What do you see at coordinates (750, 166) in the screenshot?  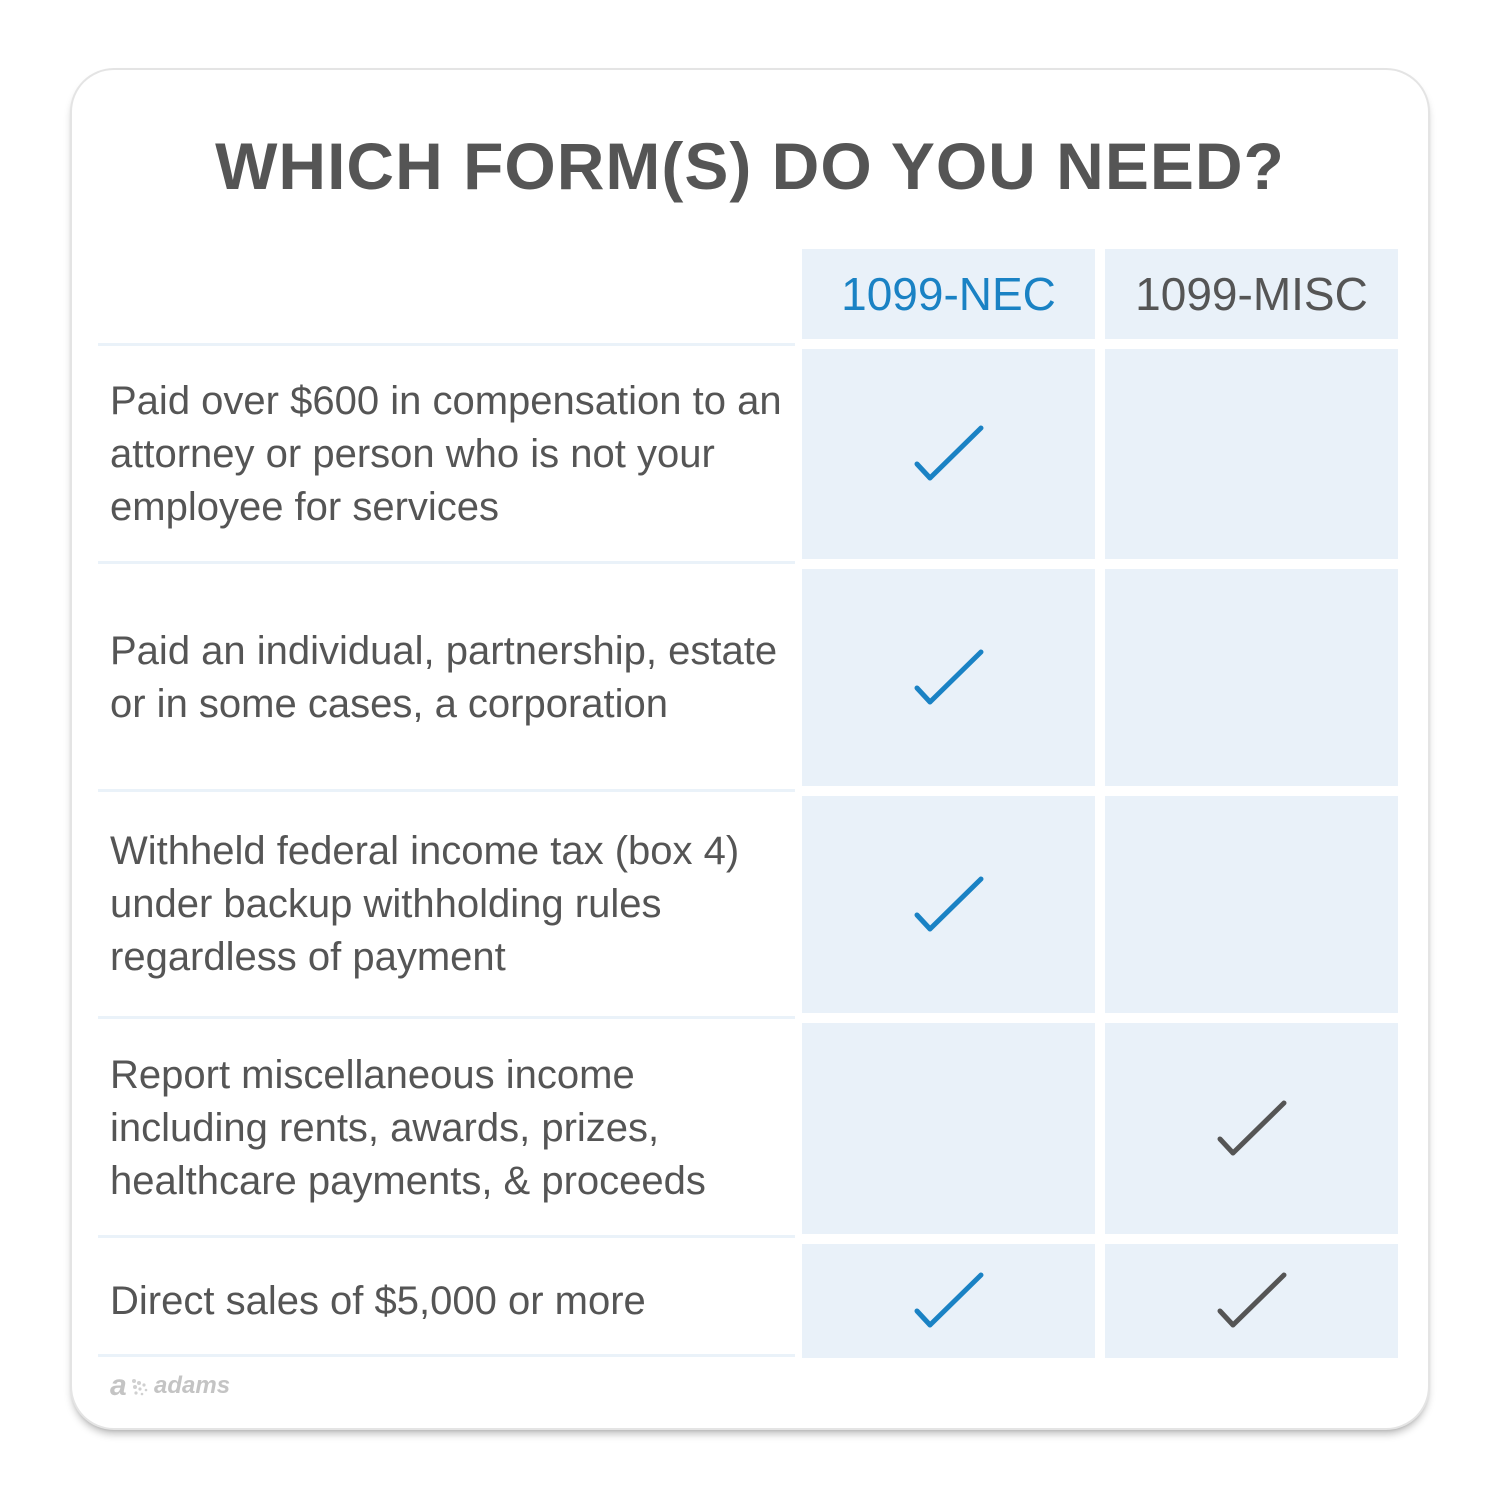 I see `page-title: WHICH FORM(S) DO YOU NEED?` at bounding box center [750, 166].